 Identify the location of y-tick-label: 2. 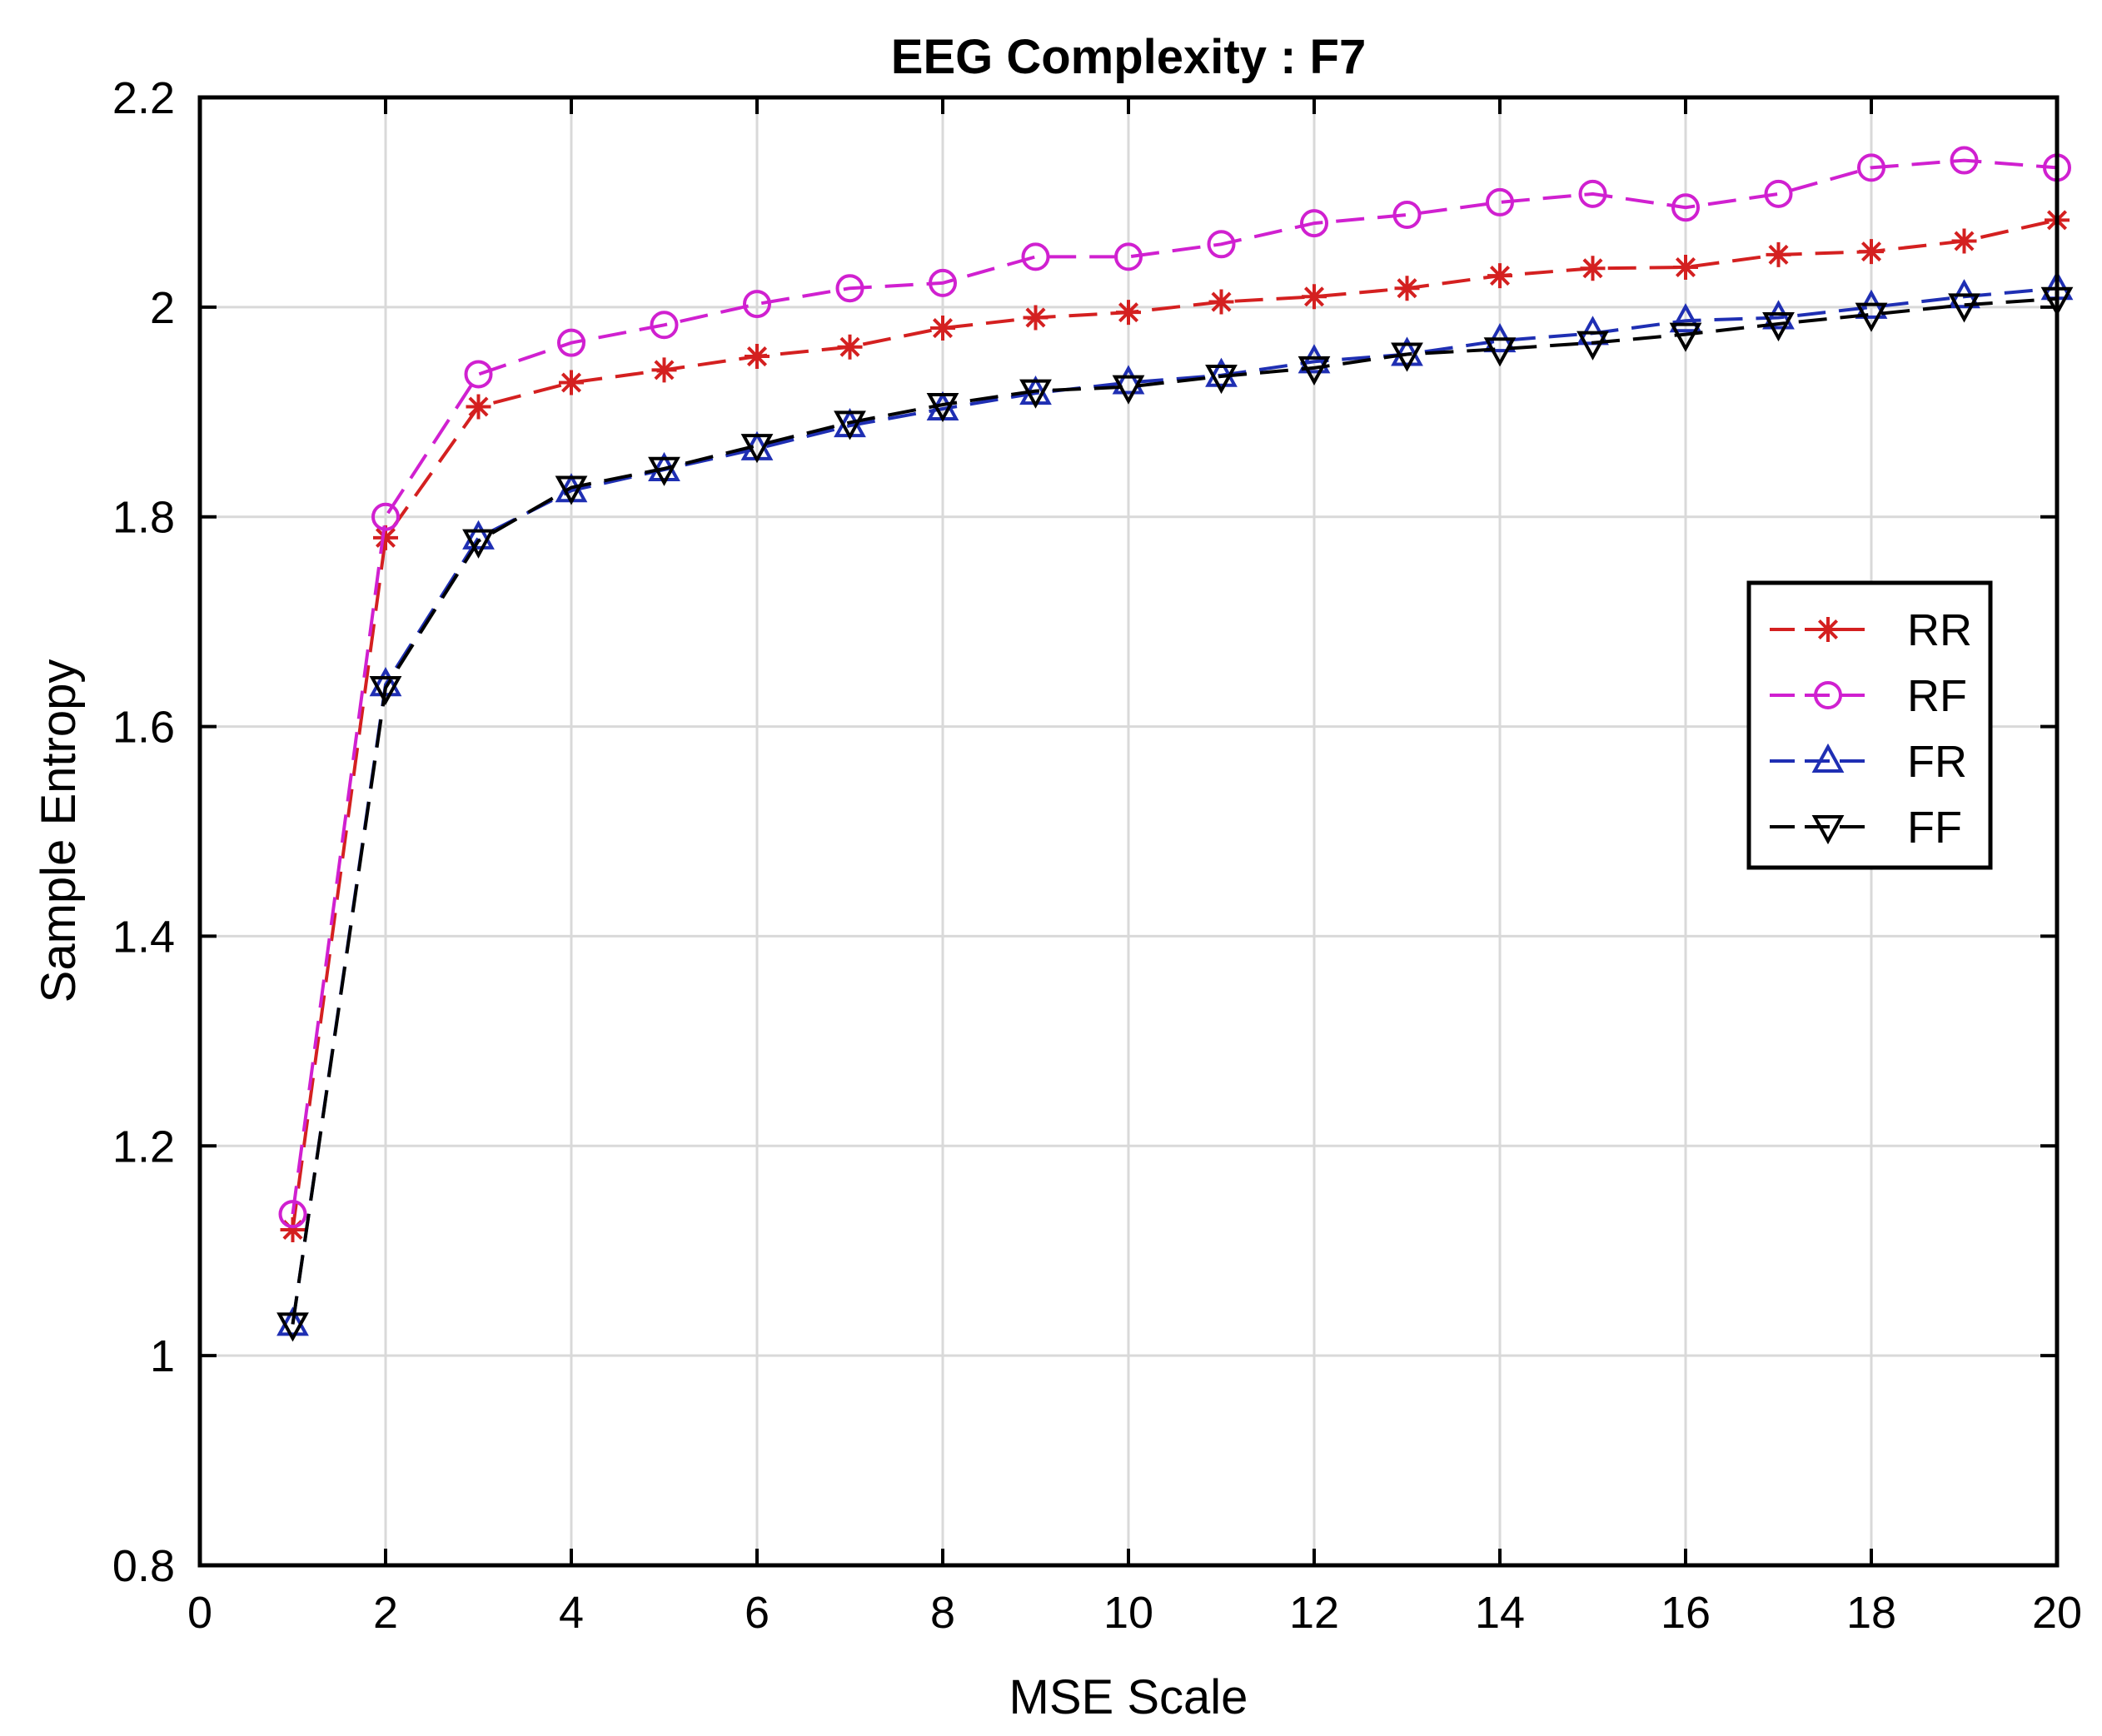
(162, 308).